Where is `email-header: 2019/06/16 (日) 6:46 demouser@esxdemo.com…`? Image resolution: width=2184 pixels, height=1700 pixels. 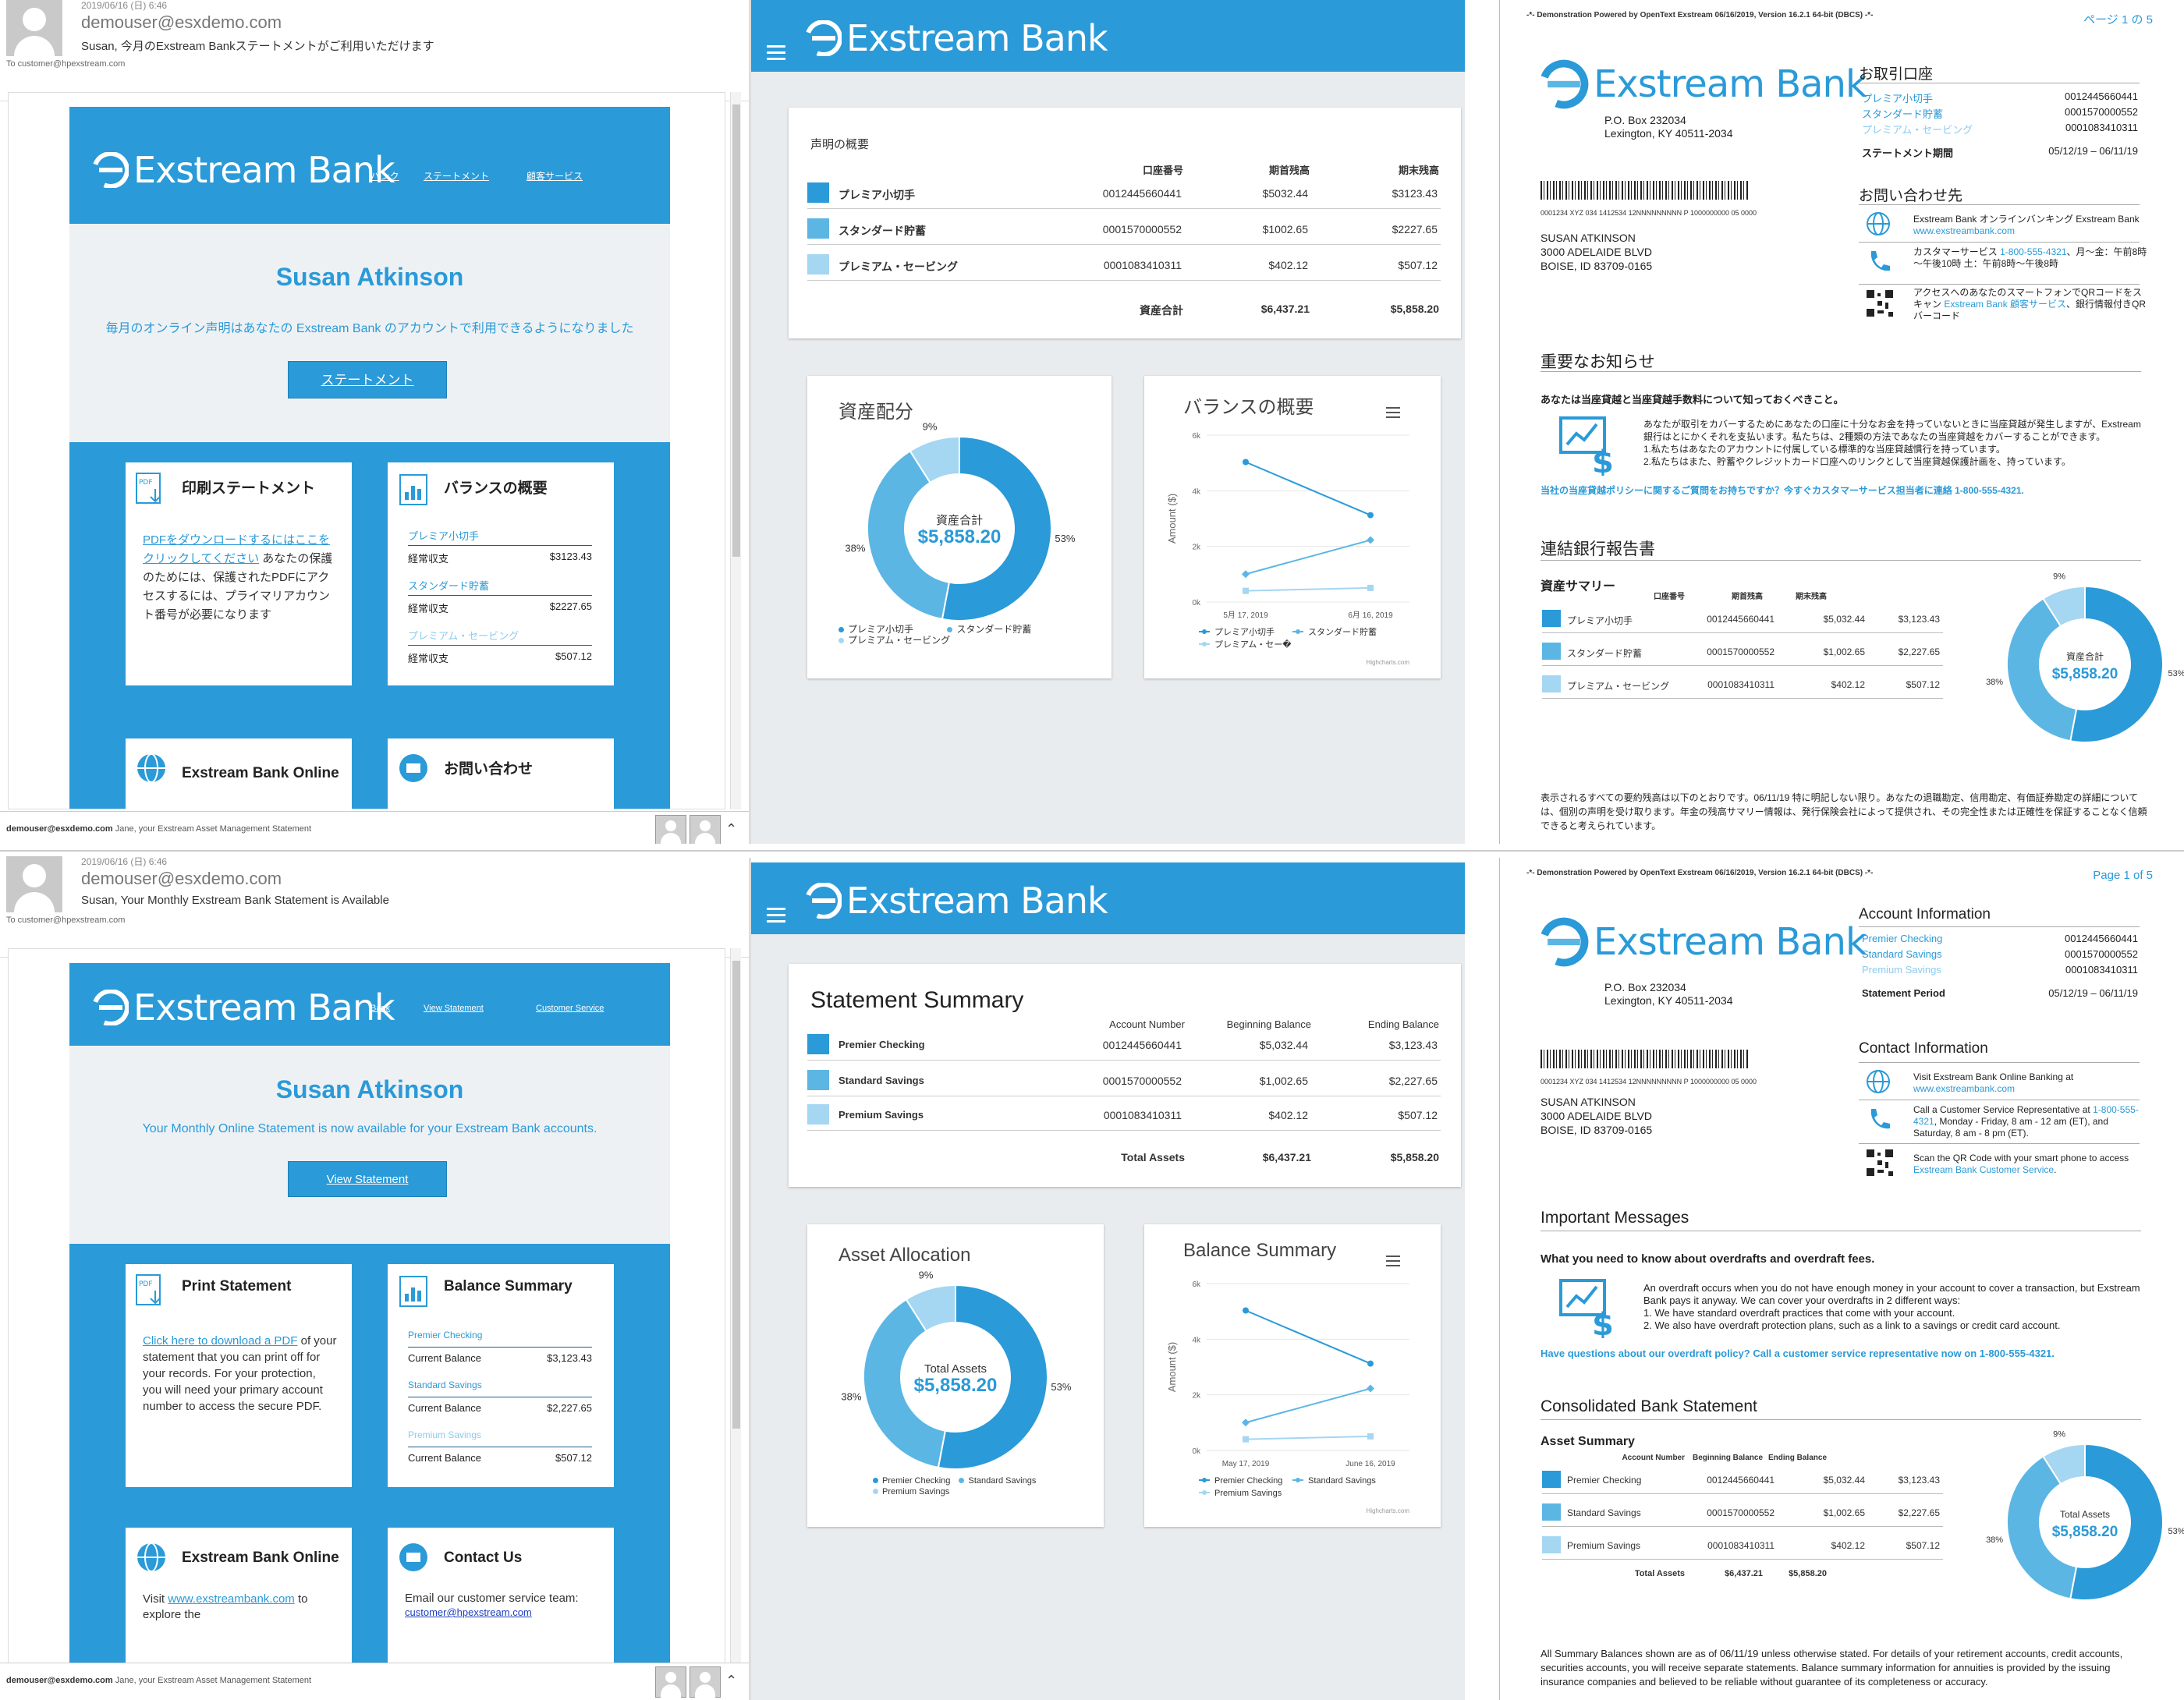 email-header: 2019/06/16 (日) 6:46 demouser@esxdemo.com… is located at coordinates (375, 51).